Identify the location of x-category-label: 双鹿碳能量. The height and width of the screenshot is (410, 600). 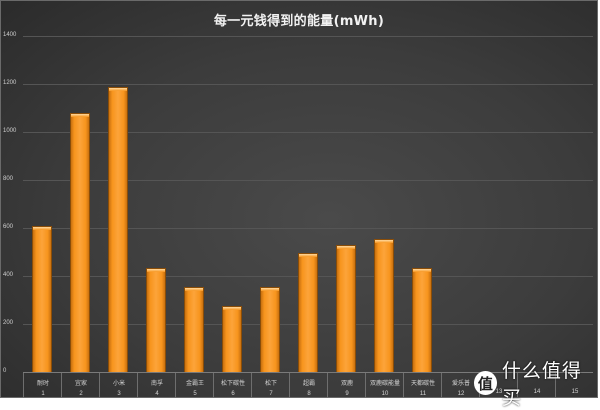
(384, 383).